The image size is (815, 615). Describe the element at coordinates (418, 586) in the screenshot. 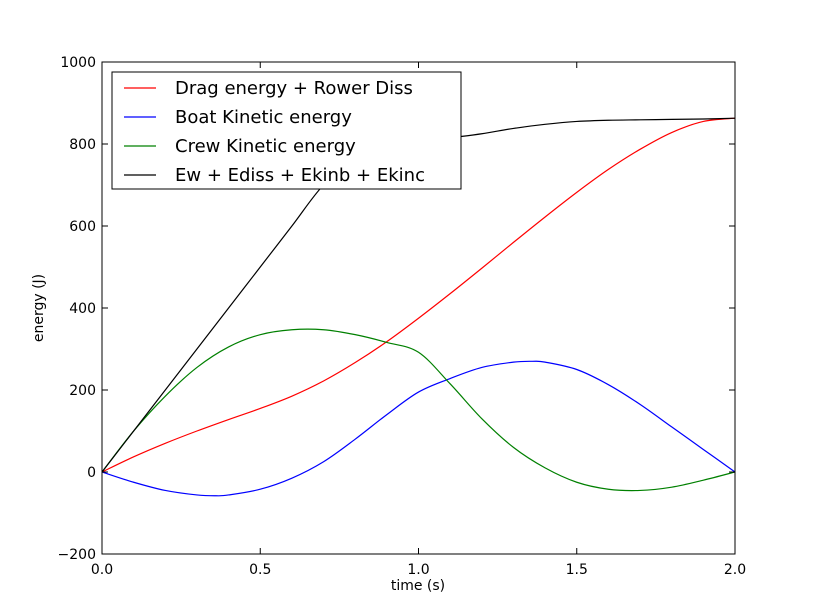

I see `x-axis-label: time (s)` at that location.